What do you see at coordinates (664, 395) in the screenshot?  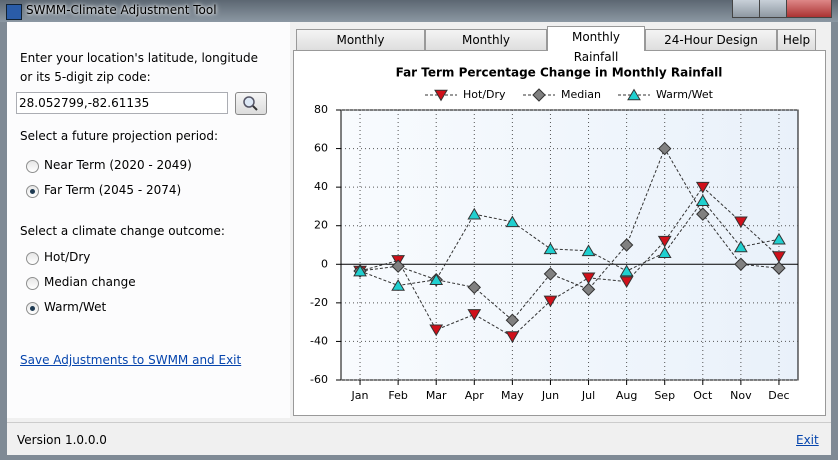 I see `x-tick-label: Sep` at bounding box center [664, 395].